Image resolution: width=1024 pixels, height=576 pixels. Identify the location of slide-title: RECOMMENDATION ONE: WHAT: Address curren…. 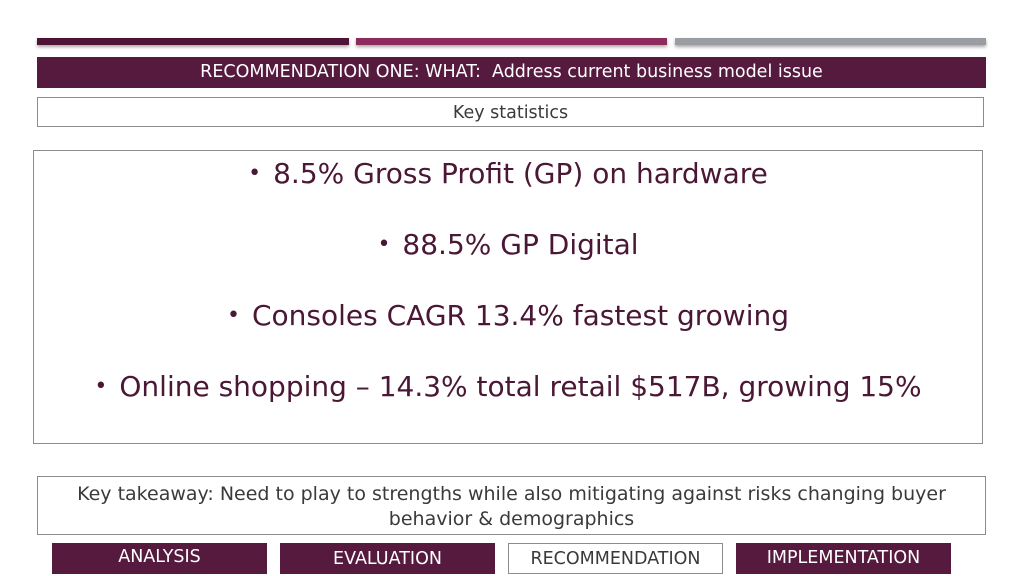
(511, 72).